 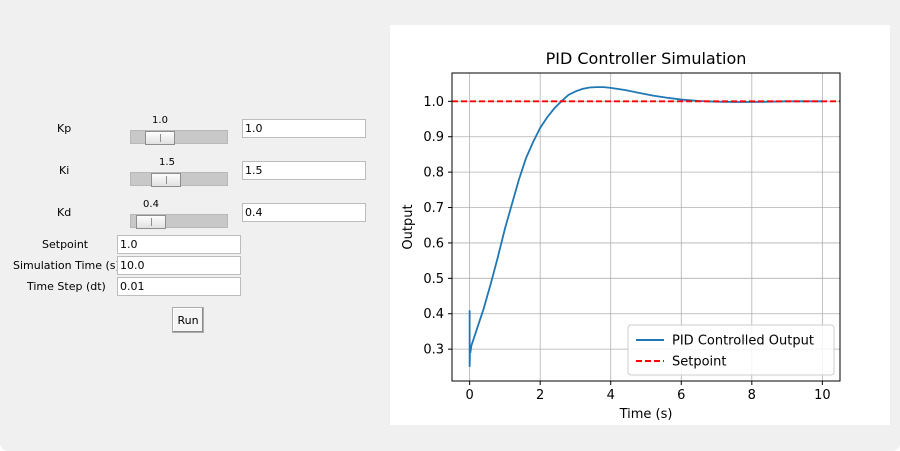 What do you see at coordinates (64, 128) in the screenshot?
I see `kp-label: Kp` at bounding box center [64, 128].